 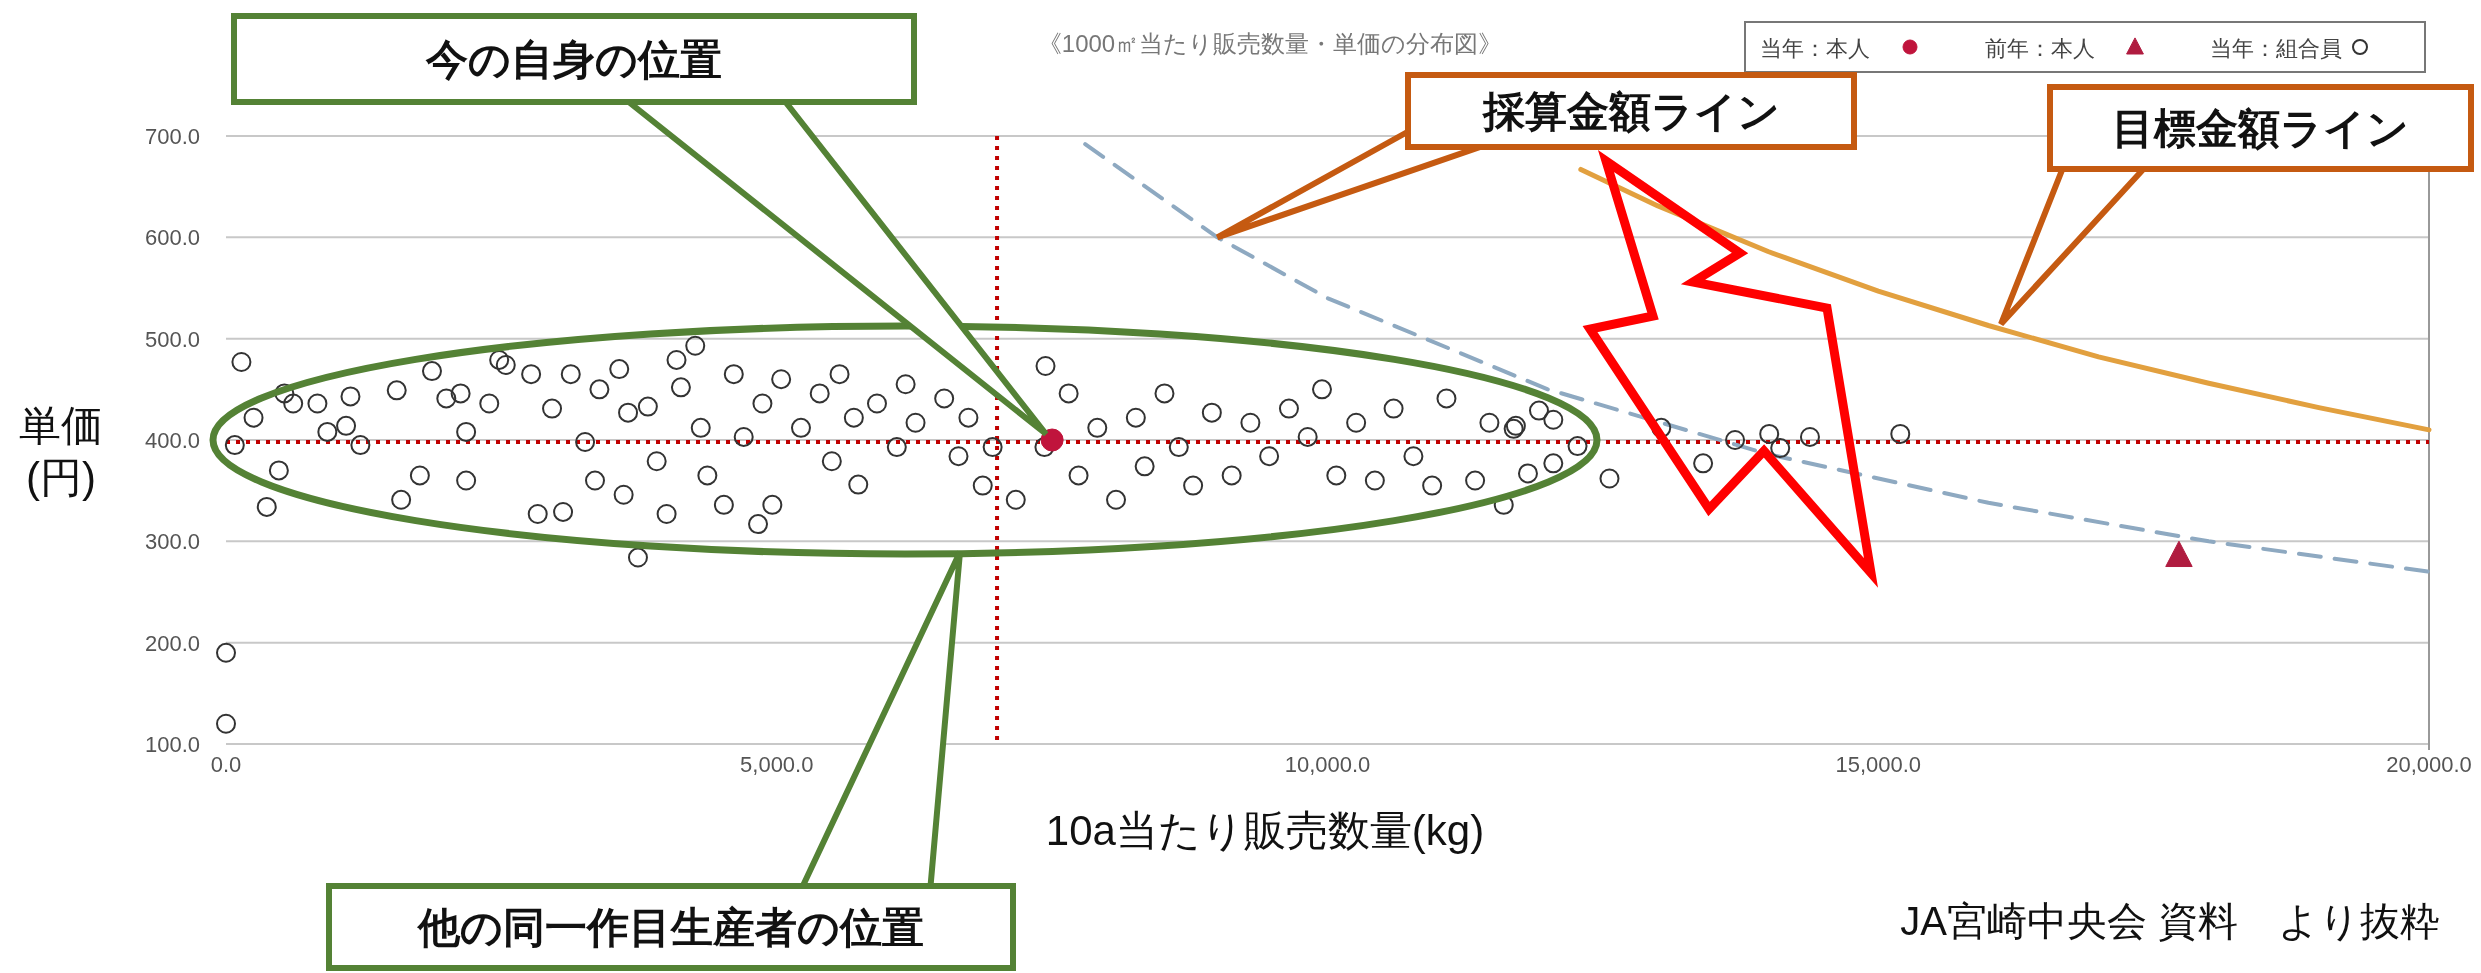 What do you see at coordinates (172, 440) in the screenshot?
I see `y-tick-label: 400.0` at bounding box center [172, 440].